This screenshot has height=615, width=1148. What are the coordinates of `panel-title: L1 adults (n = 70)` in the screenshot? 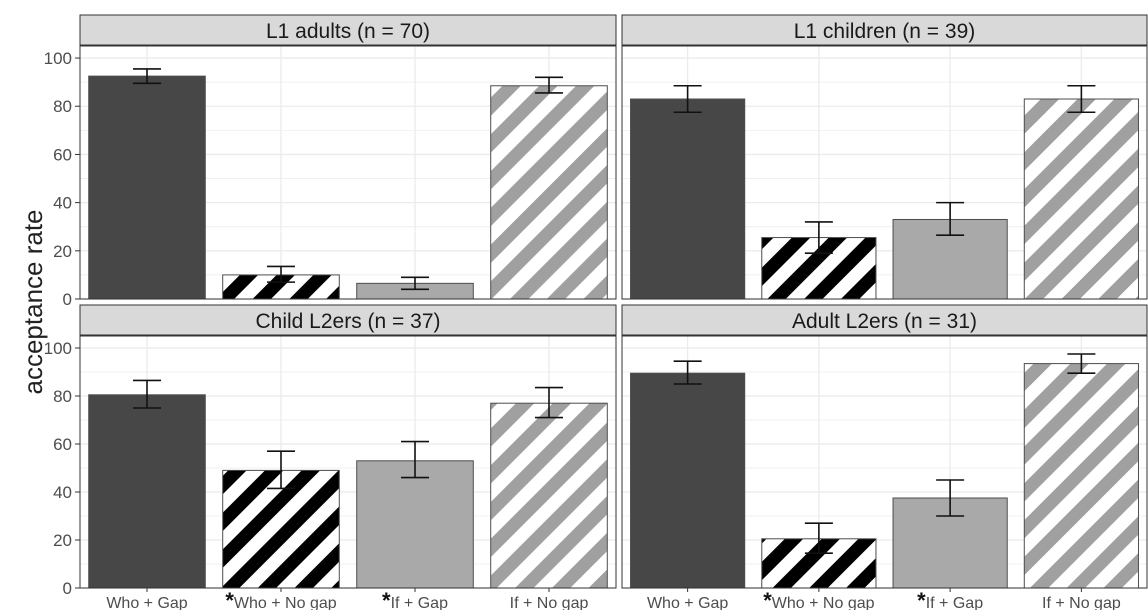 It's located at (348, 31).